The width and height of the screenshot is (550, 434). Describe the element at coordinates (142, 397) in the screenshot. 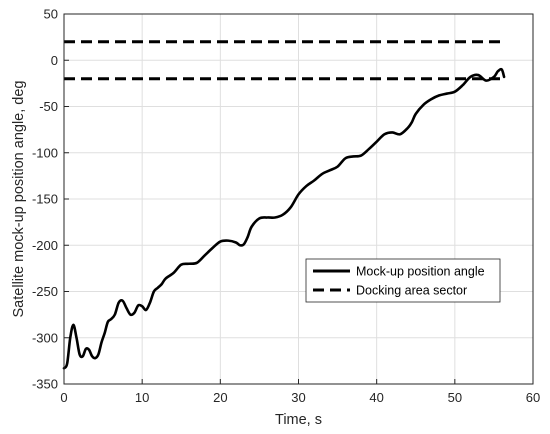

I see `x-tick-label: 10` at that location.